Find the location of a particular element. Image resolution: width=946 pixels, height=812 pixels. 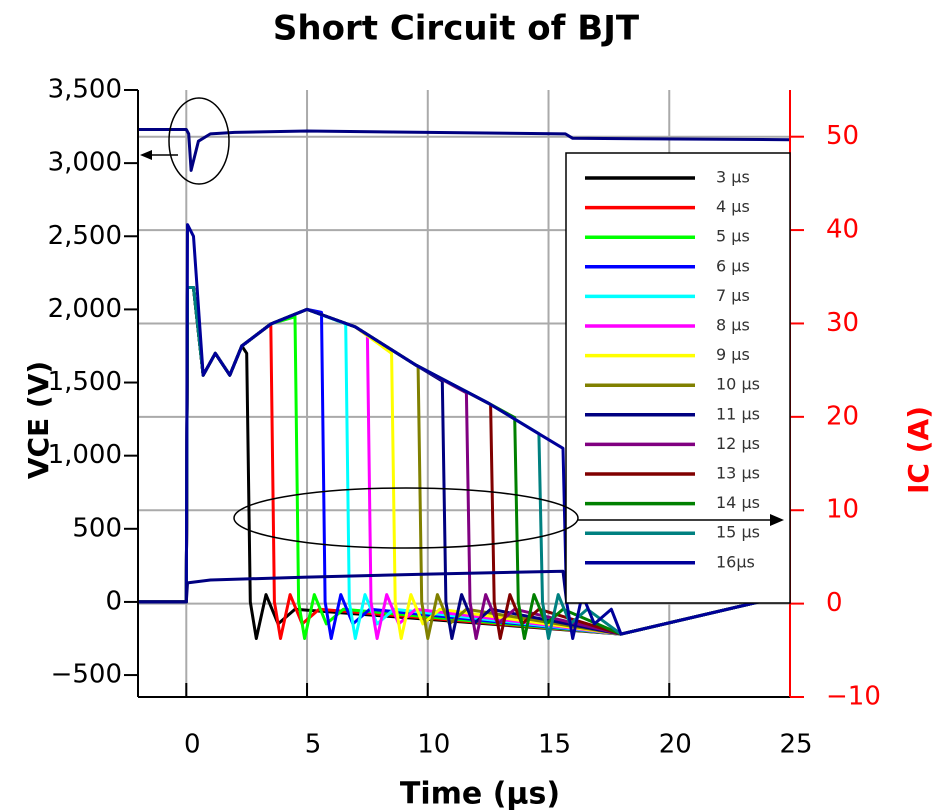

y2-tick-label: 0 is located at coordinates (834, 603).